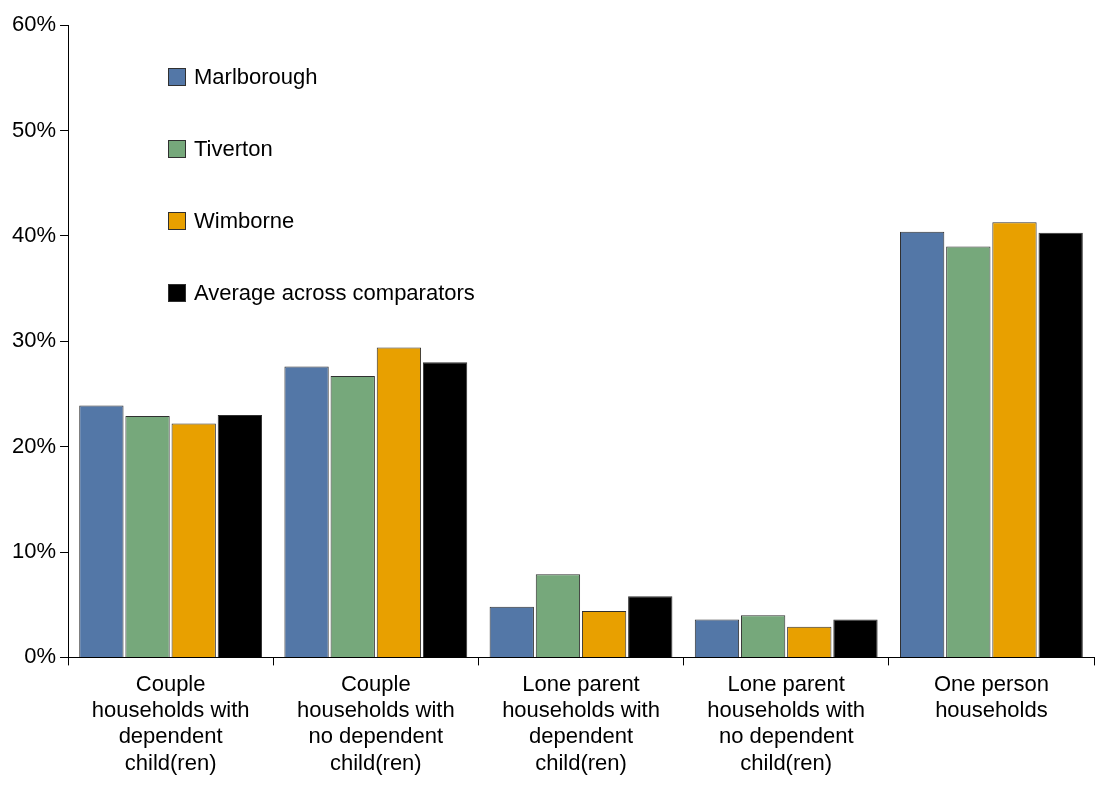 The image size is (1101, 786). What do you see at coordinates (233, 149) in the screenshot?
I see `legend-label: Tiverton` at bounding box center [233, 149].